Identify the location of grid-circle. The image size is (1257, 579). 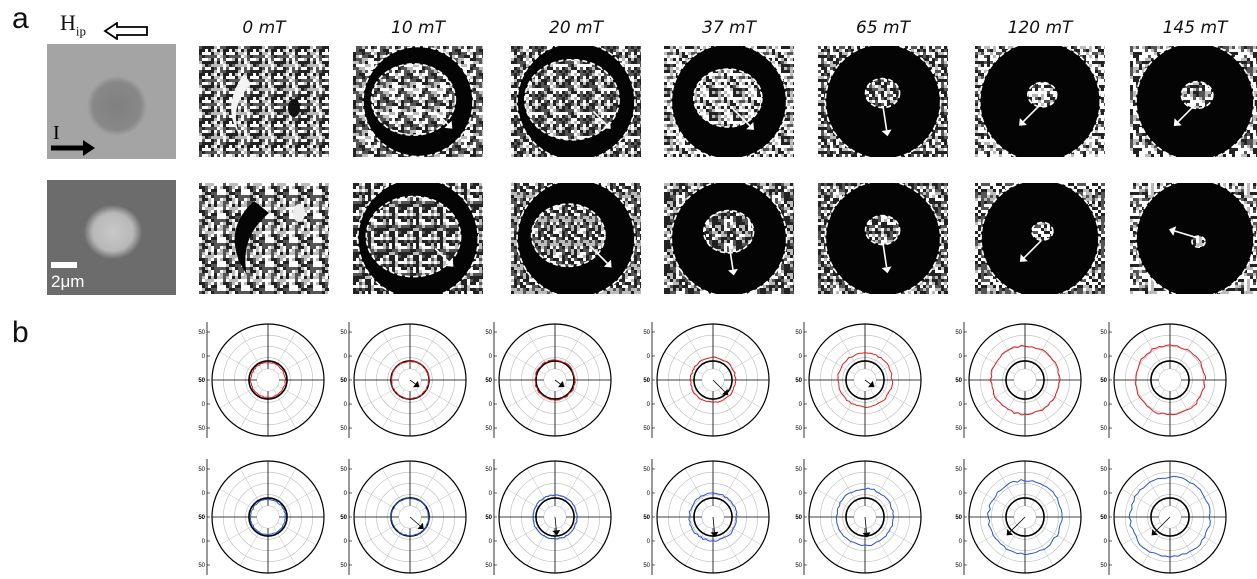
(1170, 380).